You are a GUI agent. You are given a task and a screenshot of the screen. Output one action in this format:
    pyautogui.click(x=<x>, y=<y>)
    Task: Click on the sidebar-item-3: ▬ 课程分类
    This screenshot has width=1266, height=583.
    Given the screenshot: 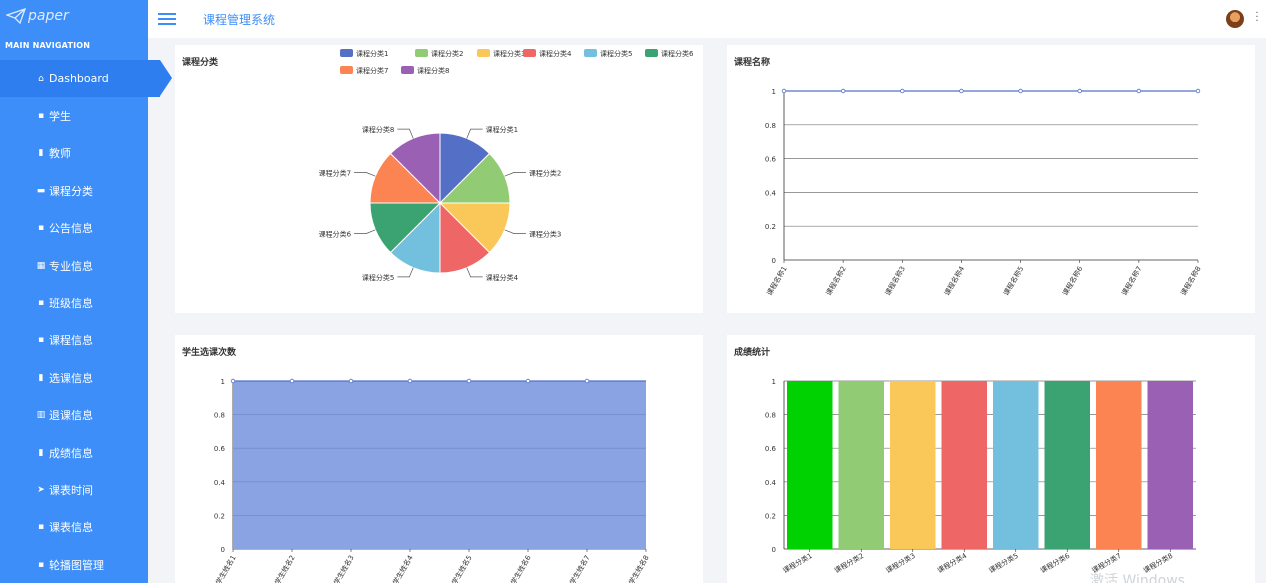 What is the action you would take?
    pyautogui.click(x=74, y=190)
    